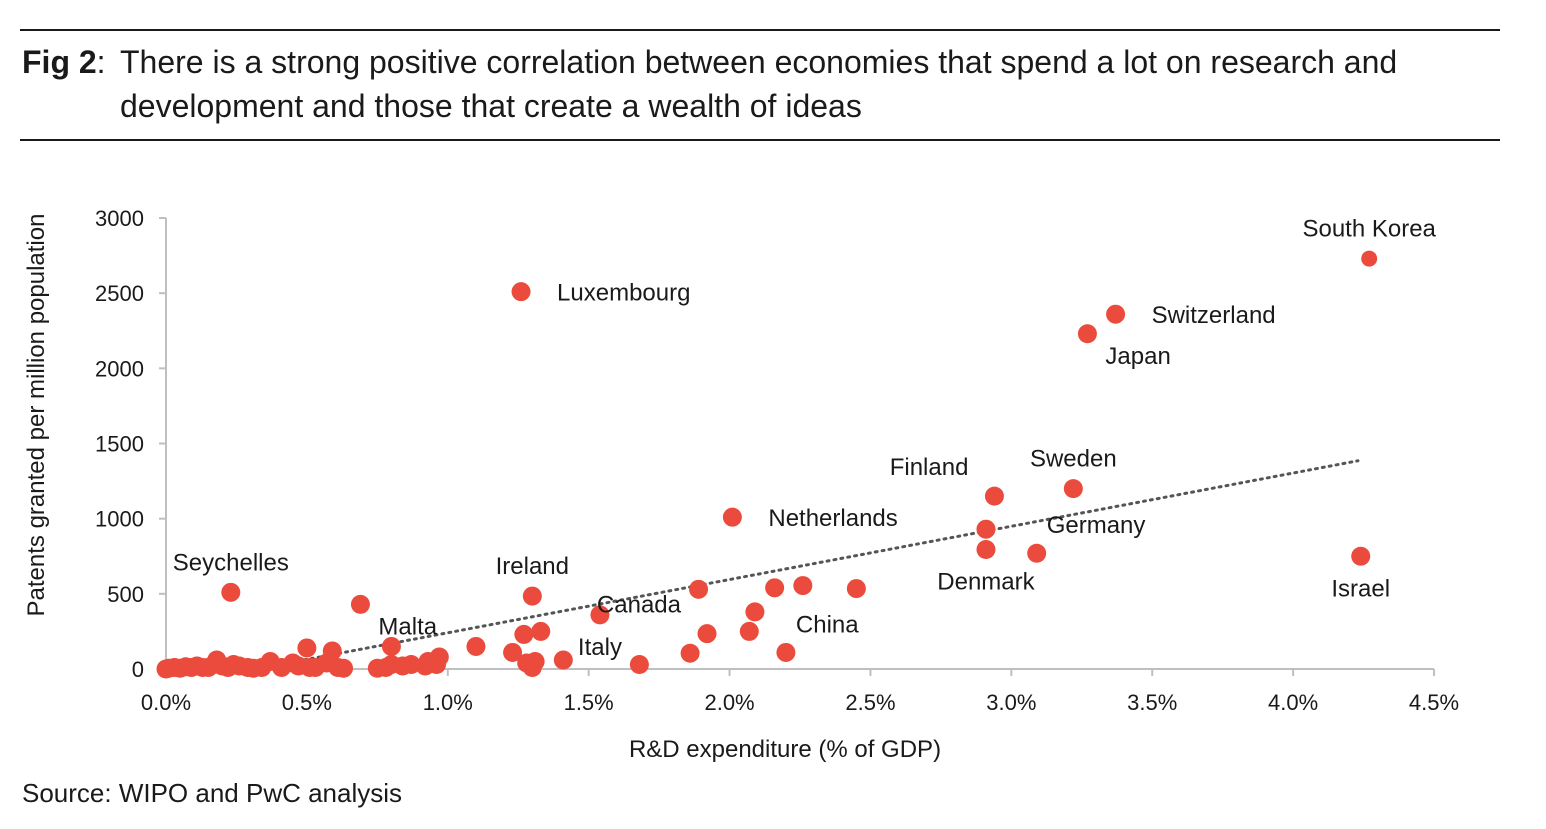 This screenshot has width=1546, height=829. I want to click on point-label-south-korea: South Korea, so click(1369, 229).